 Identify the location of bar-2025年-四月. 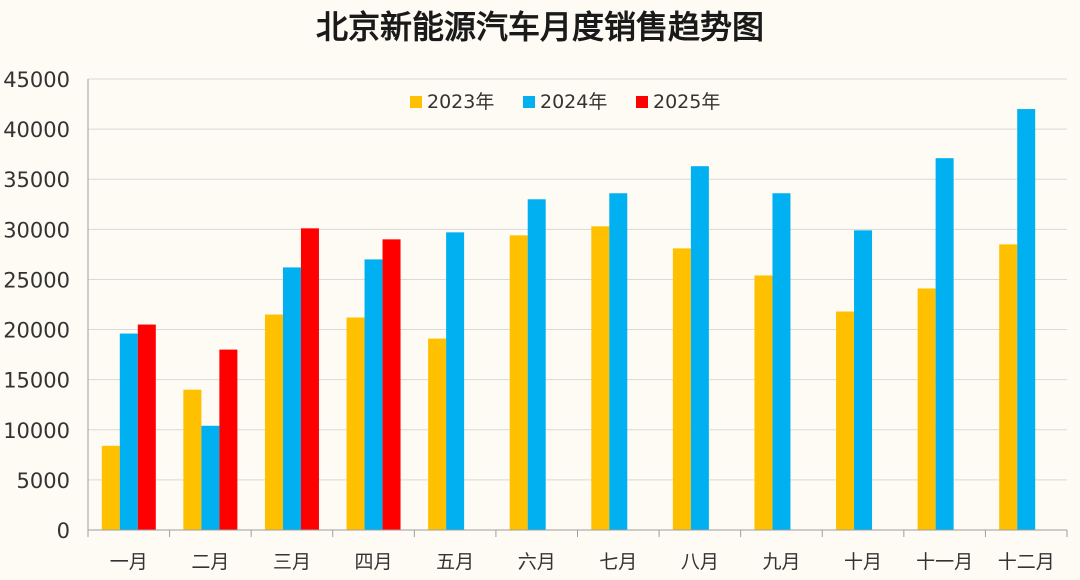
(391, 384).